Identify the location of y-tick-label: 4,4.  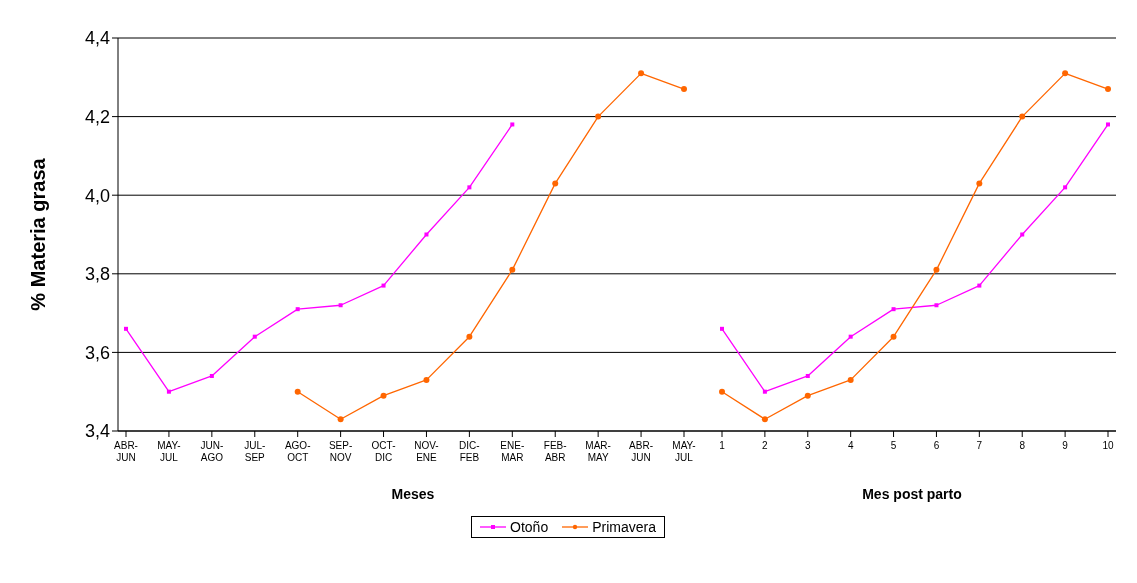
(97, 38).